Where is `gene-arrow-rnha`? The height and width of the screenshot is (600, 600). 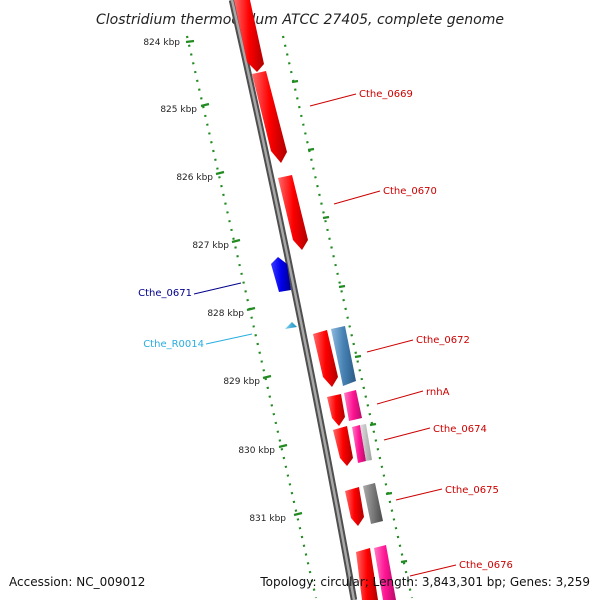
gene-arrow-rnha is located at coordinates (336, 410).